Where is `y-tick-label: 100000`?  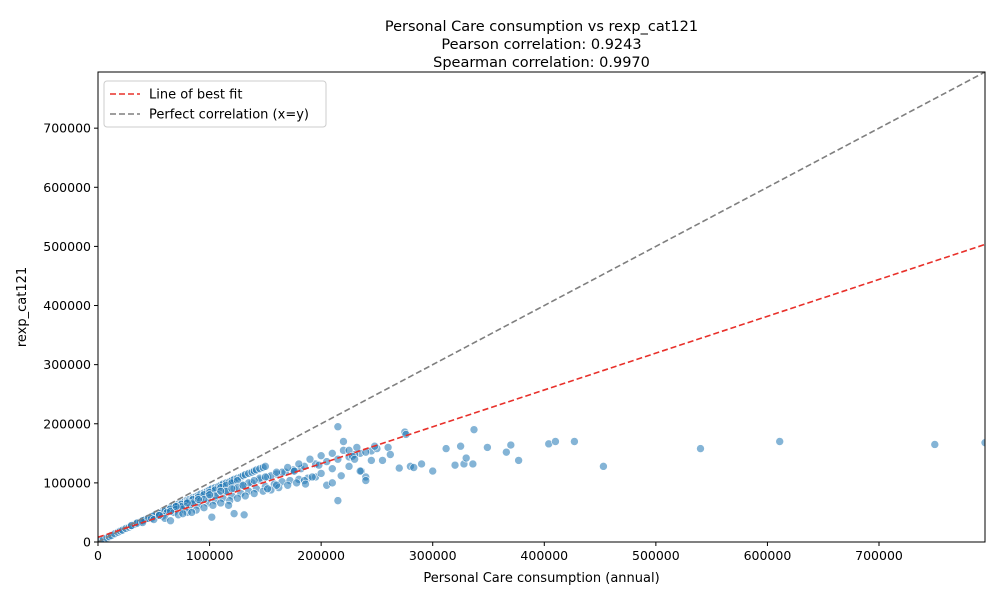
y-tick-label: 100000 is located at coordinates (67, 482).